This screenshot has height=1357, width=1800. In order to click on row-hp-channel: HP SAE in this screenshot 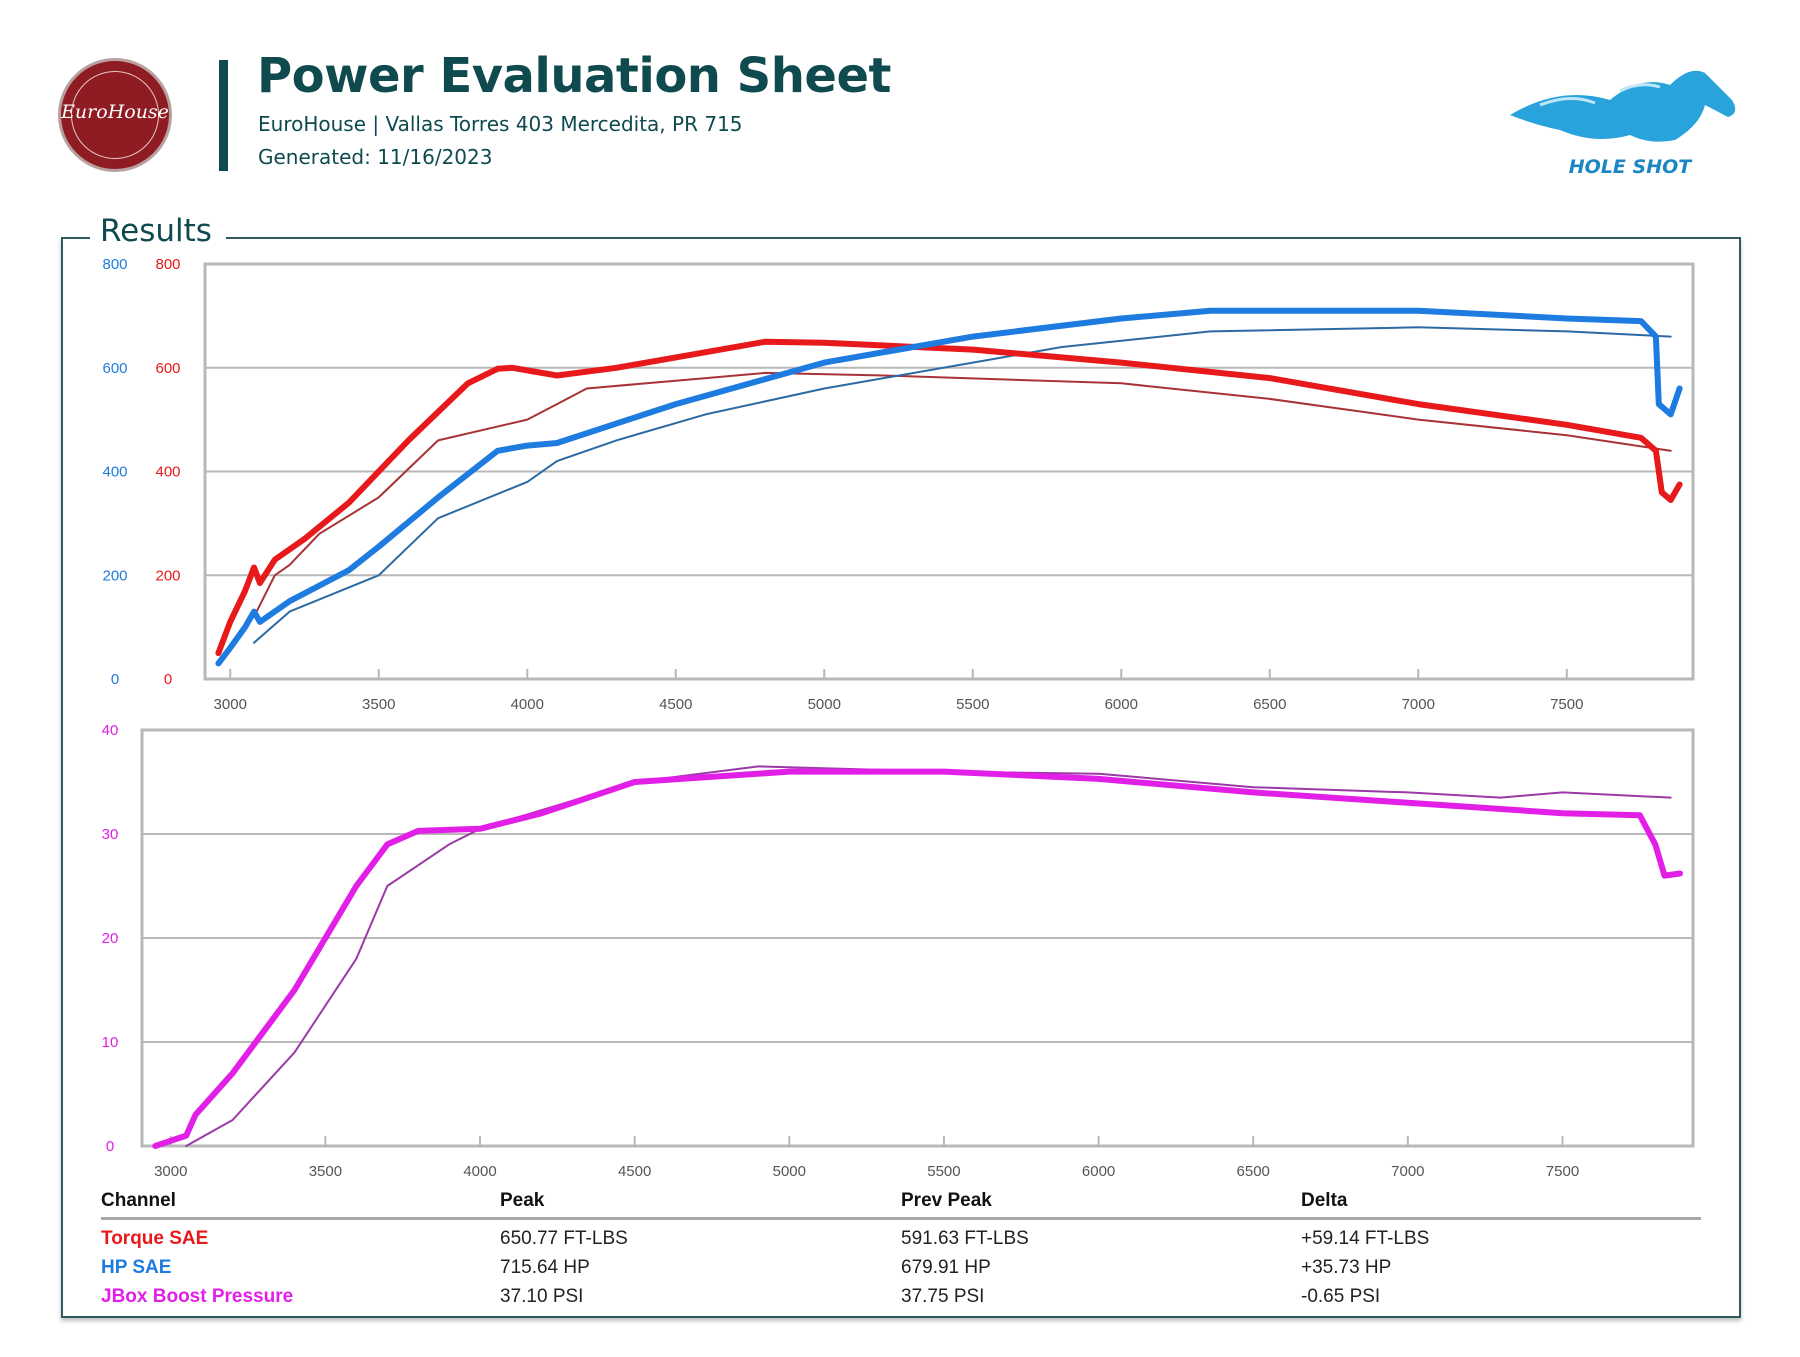, I will do `click(136, 1267)`.